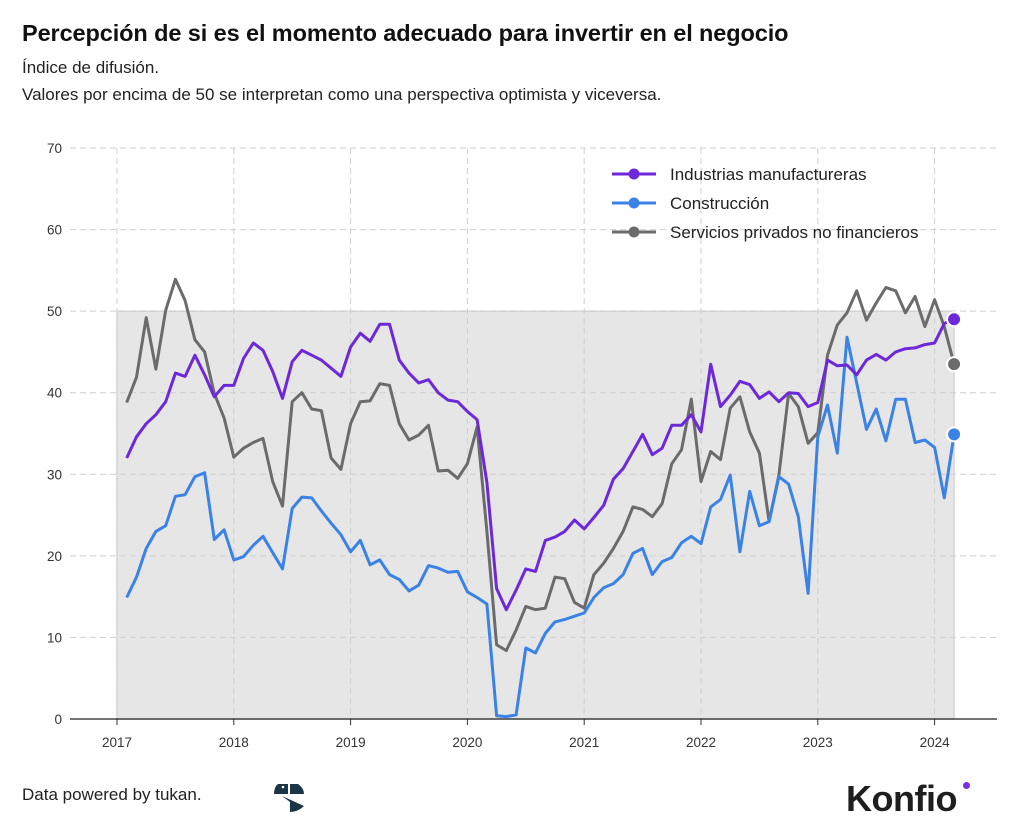  I want to click on y-tick-label: 40, so click(54, 393).